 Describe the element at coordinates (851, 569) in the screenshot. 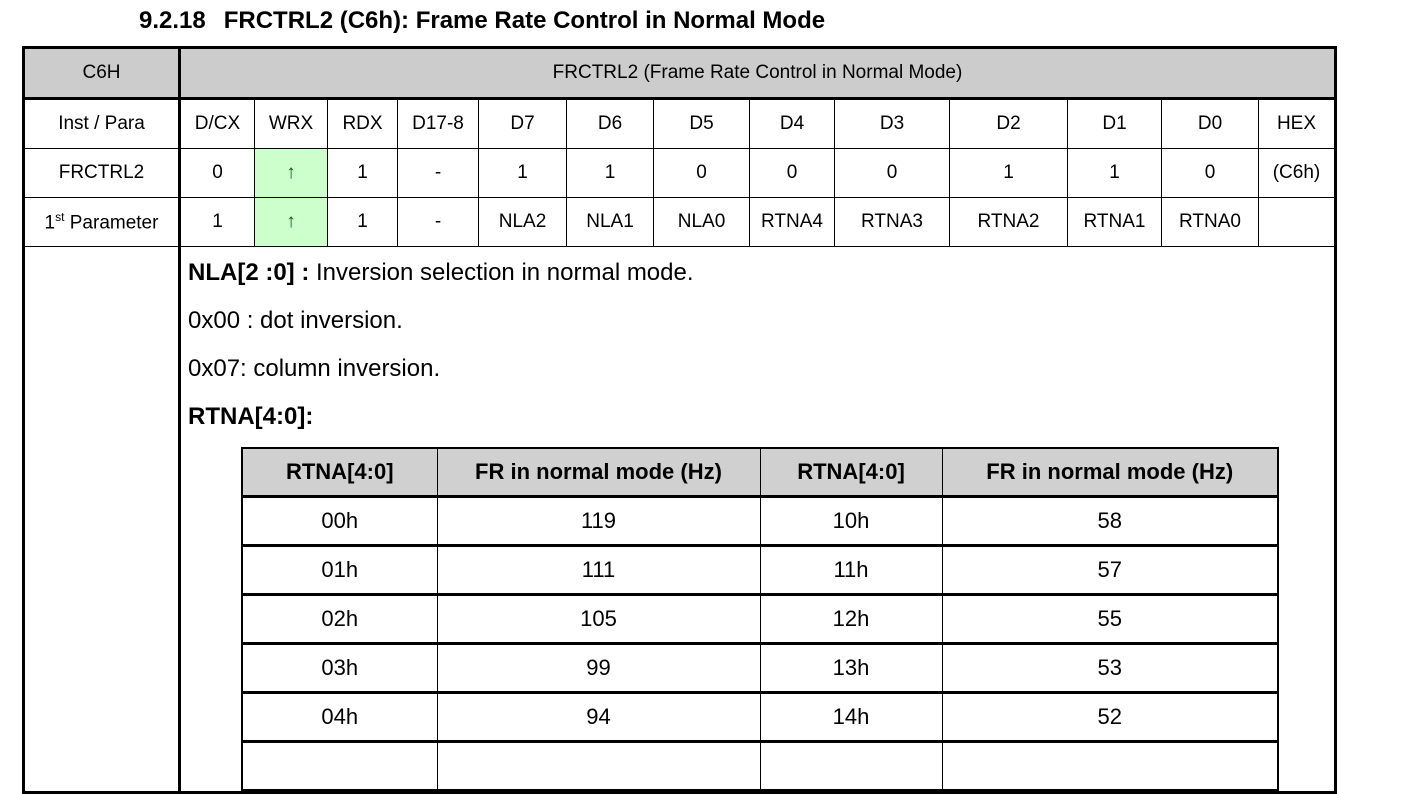

I see `fr-cell: 11h` at that location.